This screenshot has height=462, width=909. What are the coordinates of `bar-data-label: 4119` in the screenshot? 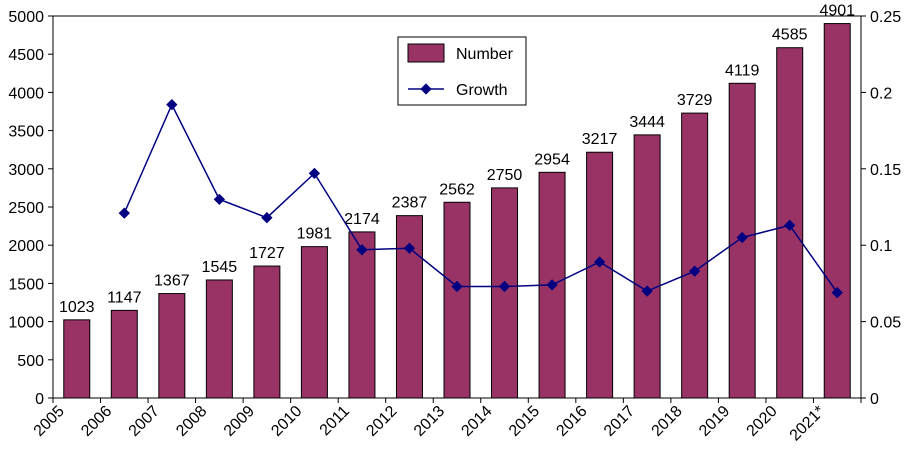 It's located at (742, 70).